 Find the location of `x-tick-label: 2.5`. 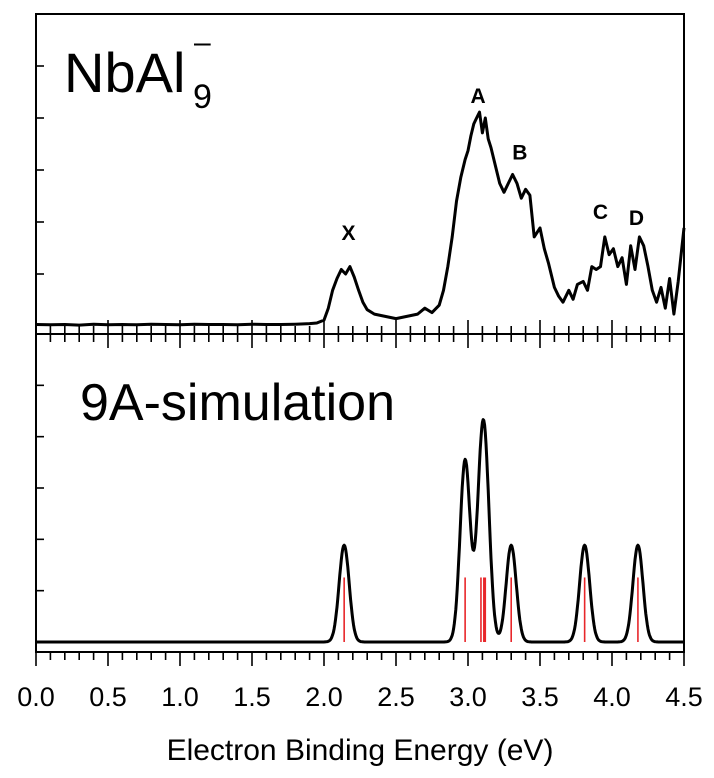

x-tick-label: 2.5 is located at coordinates (396, 697).